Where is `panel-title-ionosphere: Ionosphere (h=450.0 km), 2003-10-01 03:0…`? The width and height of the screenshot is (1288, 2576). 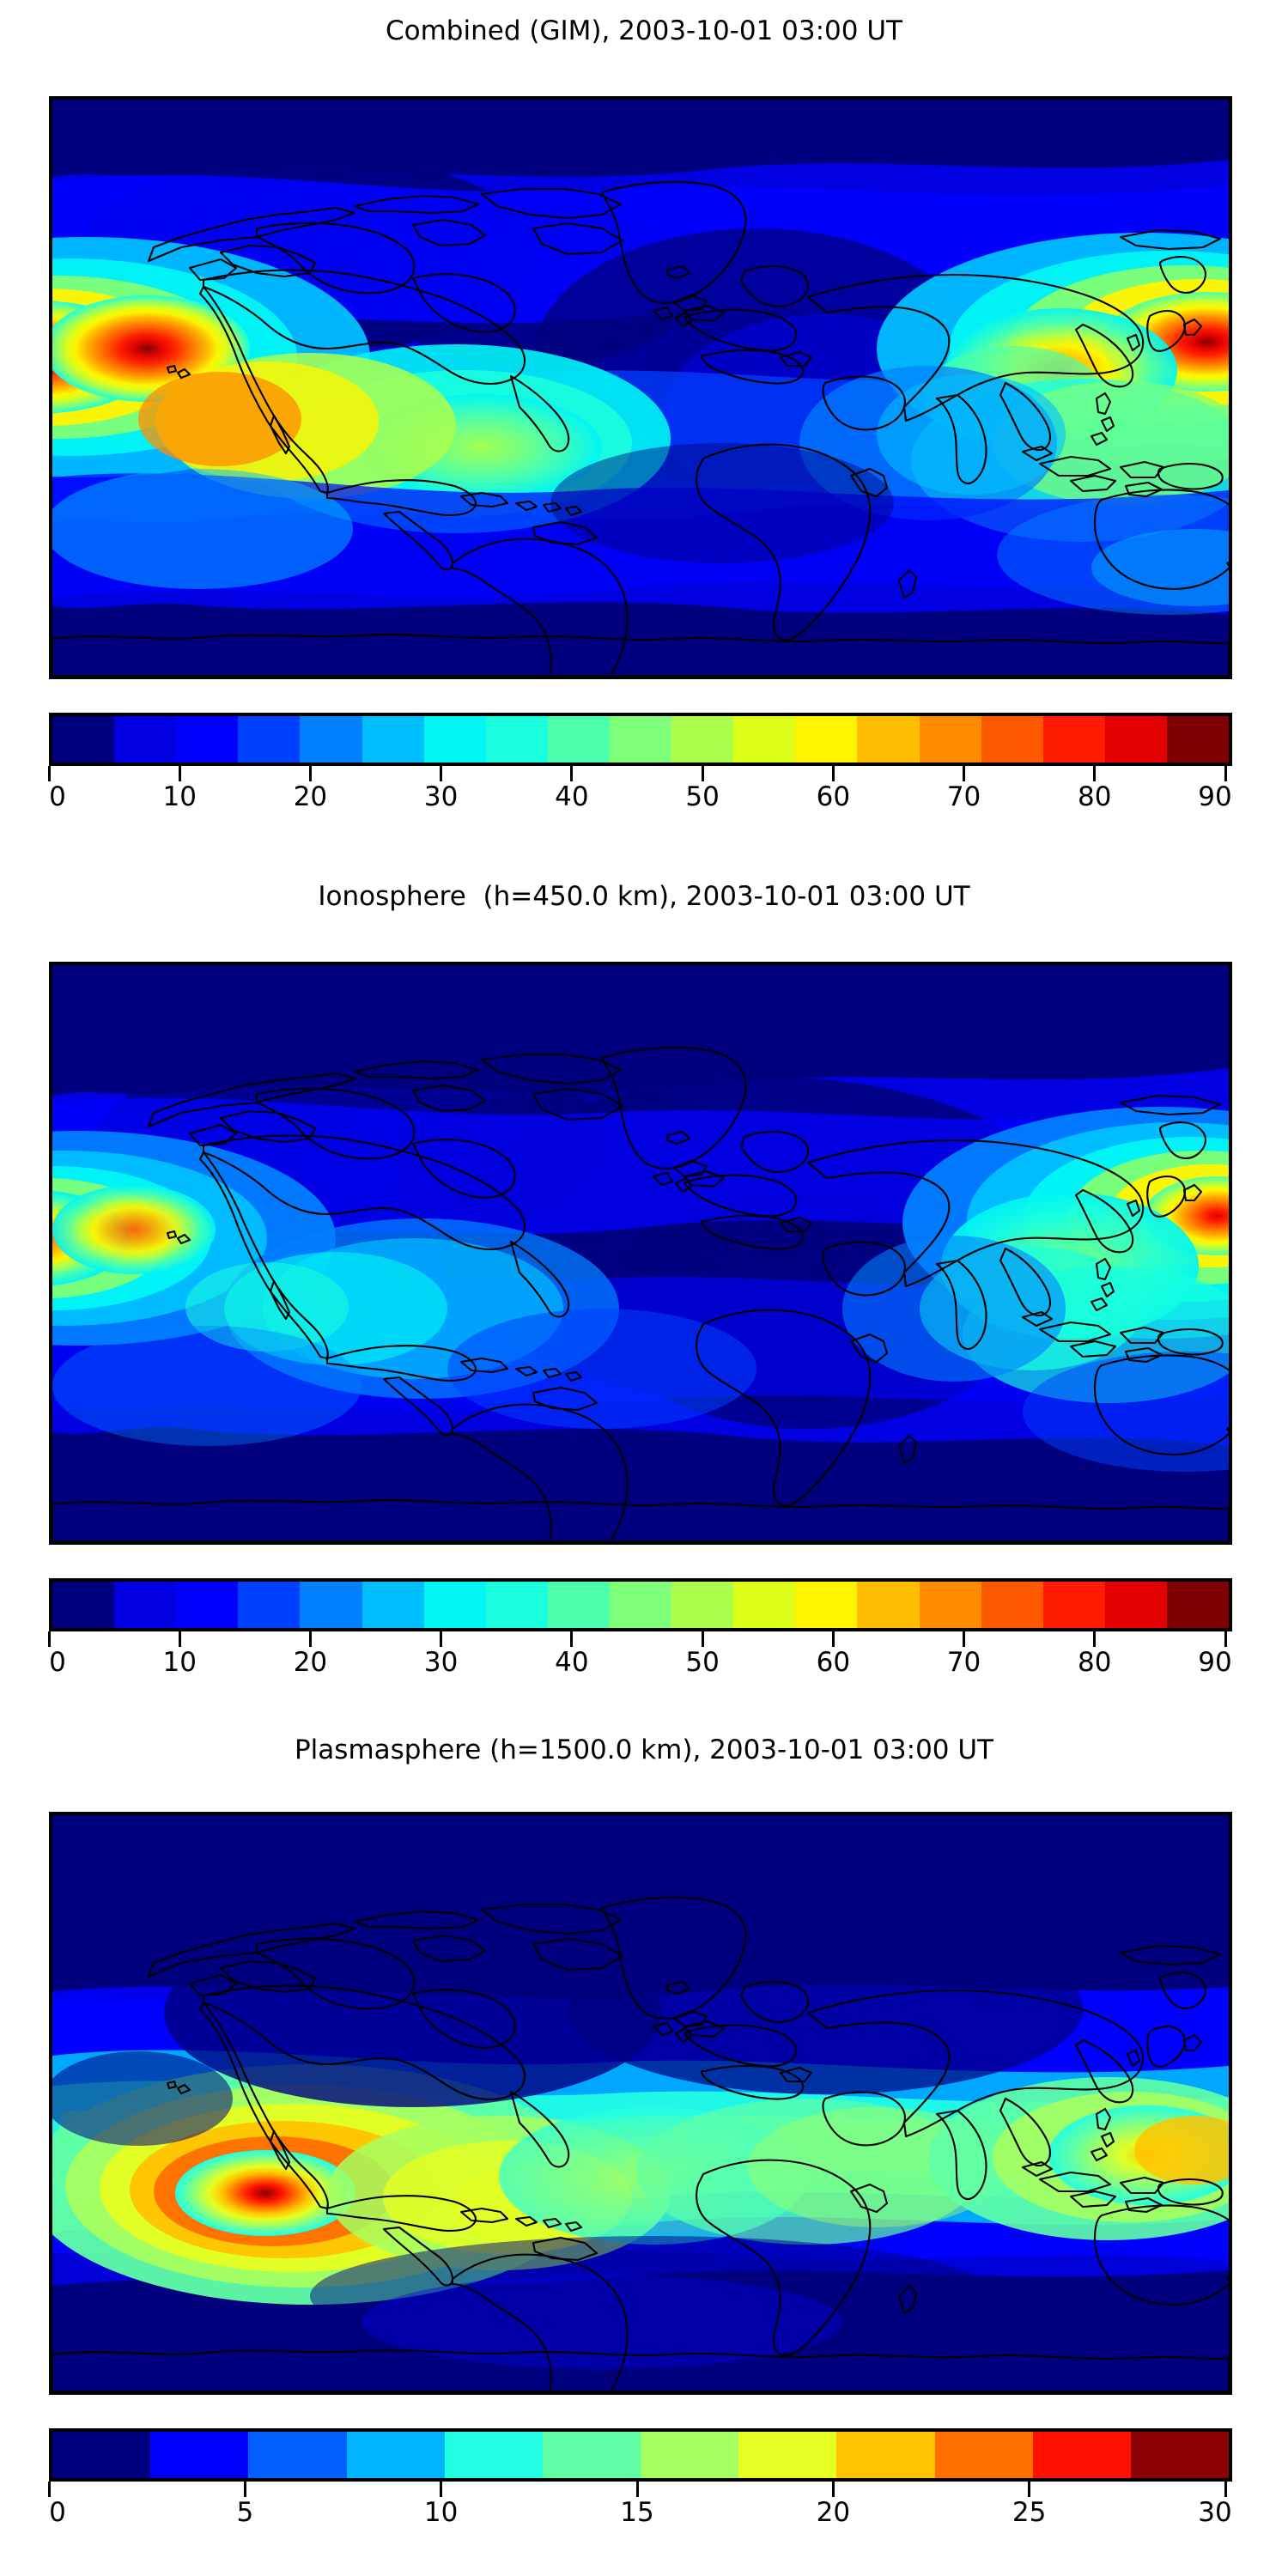 panel-title-ionosphere: Ionosphere (h=450.0 km), 2003-10-01 03:0… is located at coordinates (644, 896).